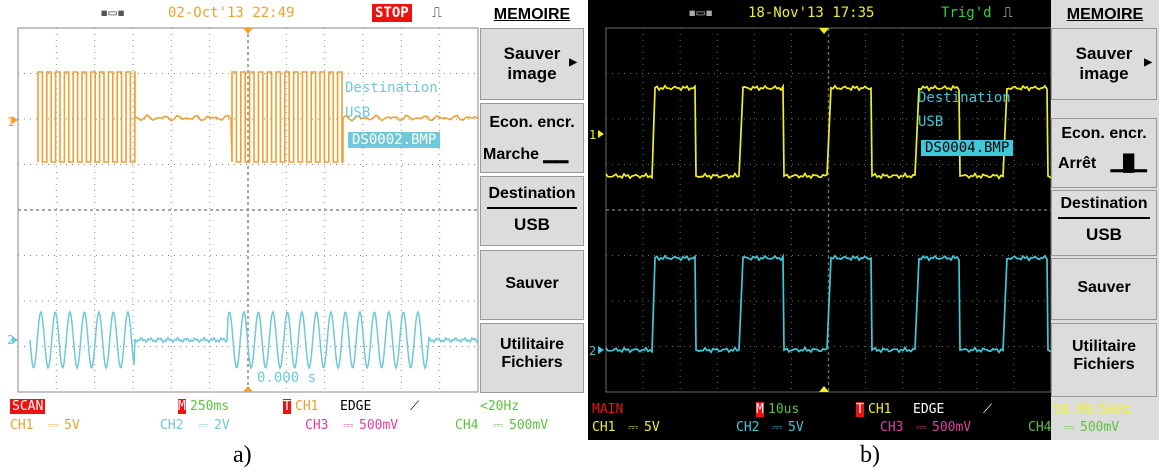  I want to click on save-button-b: Sauver, so click(1104, 289).